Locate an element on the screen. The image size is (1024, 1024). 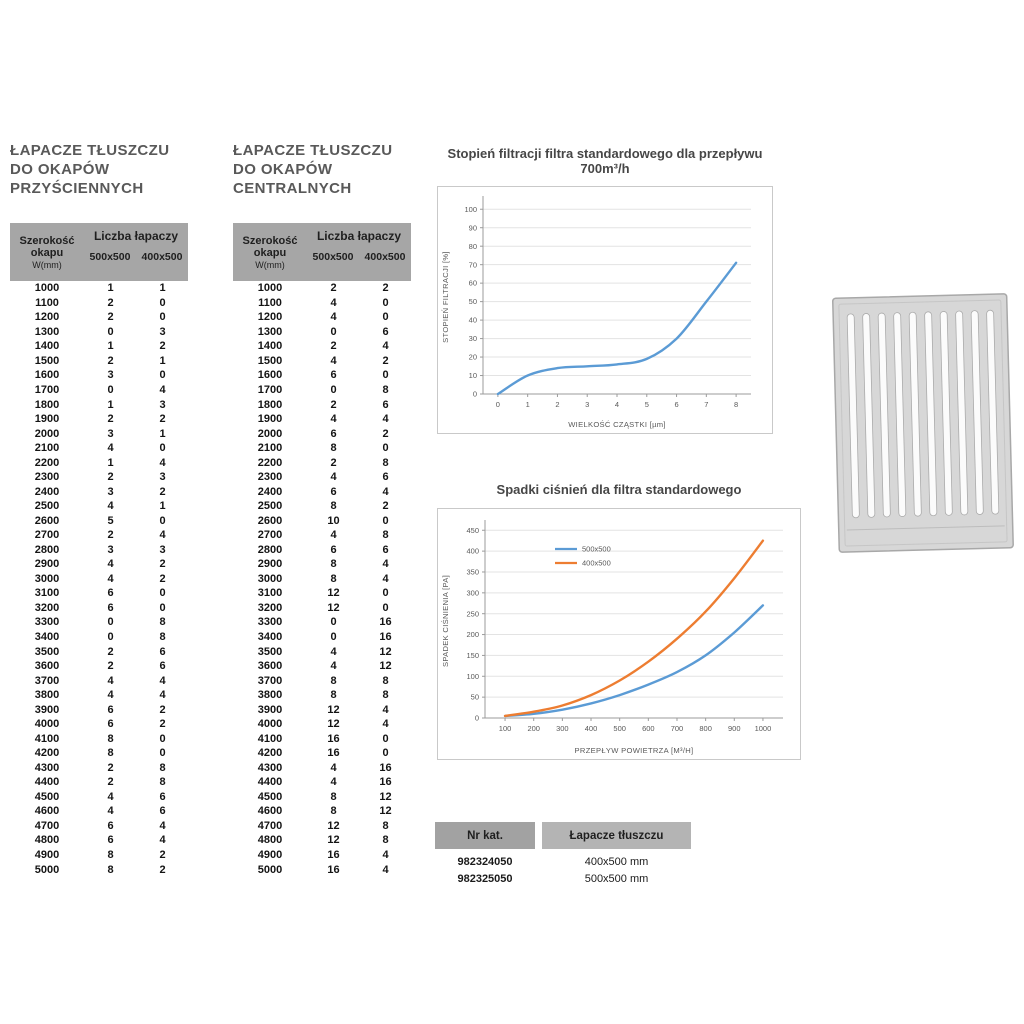
hood-width-cell: 1200 is located at coordinates (47, 317).